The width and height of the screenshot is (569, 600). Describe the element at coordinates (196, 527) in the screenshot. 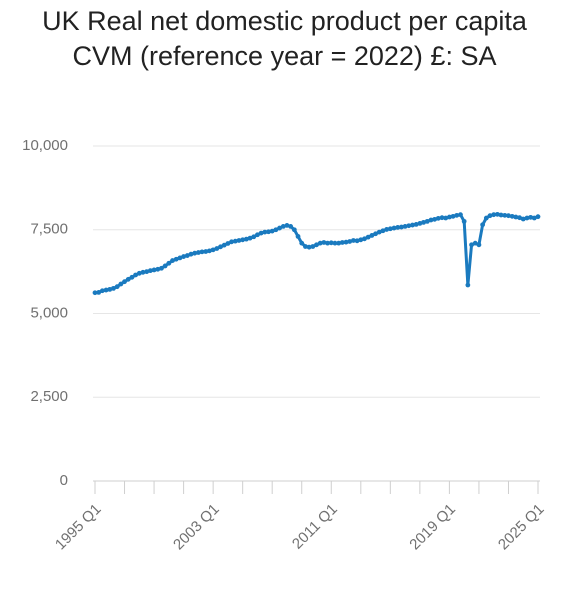

I see `x-tick-label: 2003 Q1` at that location.